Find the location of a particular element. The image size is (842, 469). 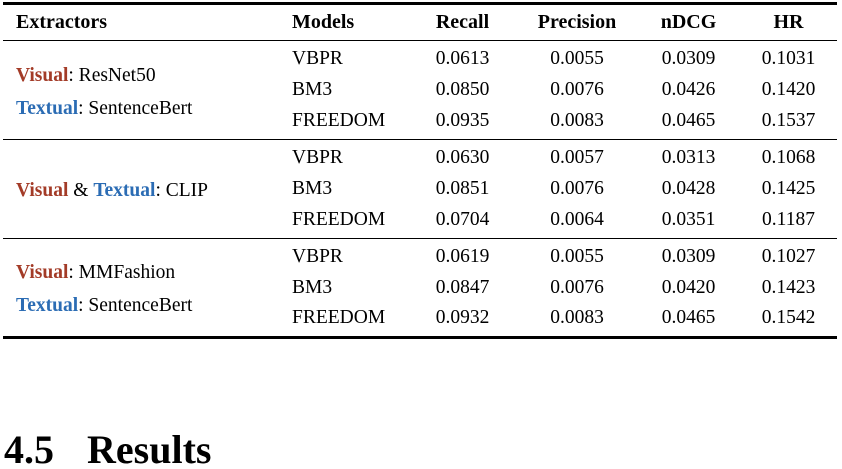

column-header-precision: Precision is located at coordinates (577, 22).